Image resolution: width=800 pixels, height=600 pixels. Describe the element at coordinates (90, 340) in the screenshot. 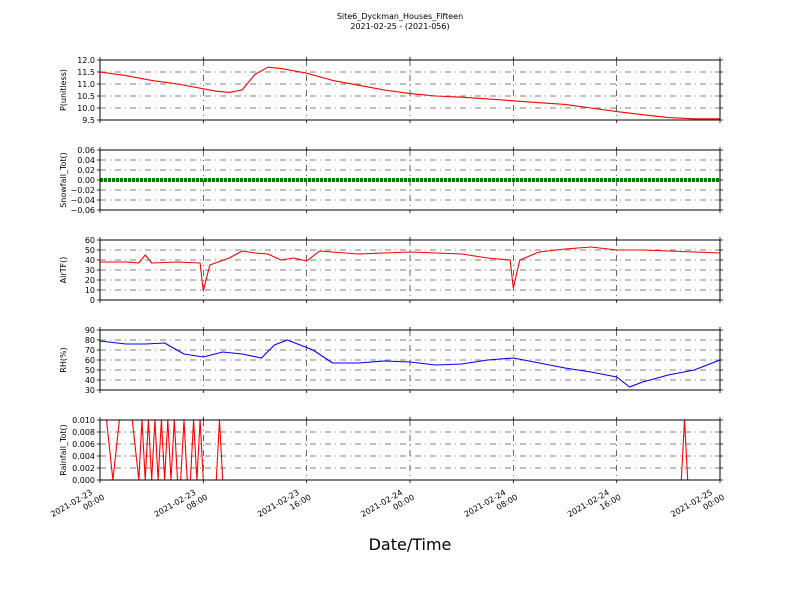

I see `y-tick-label: 80` at that location.